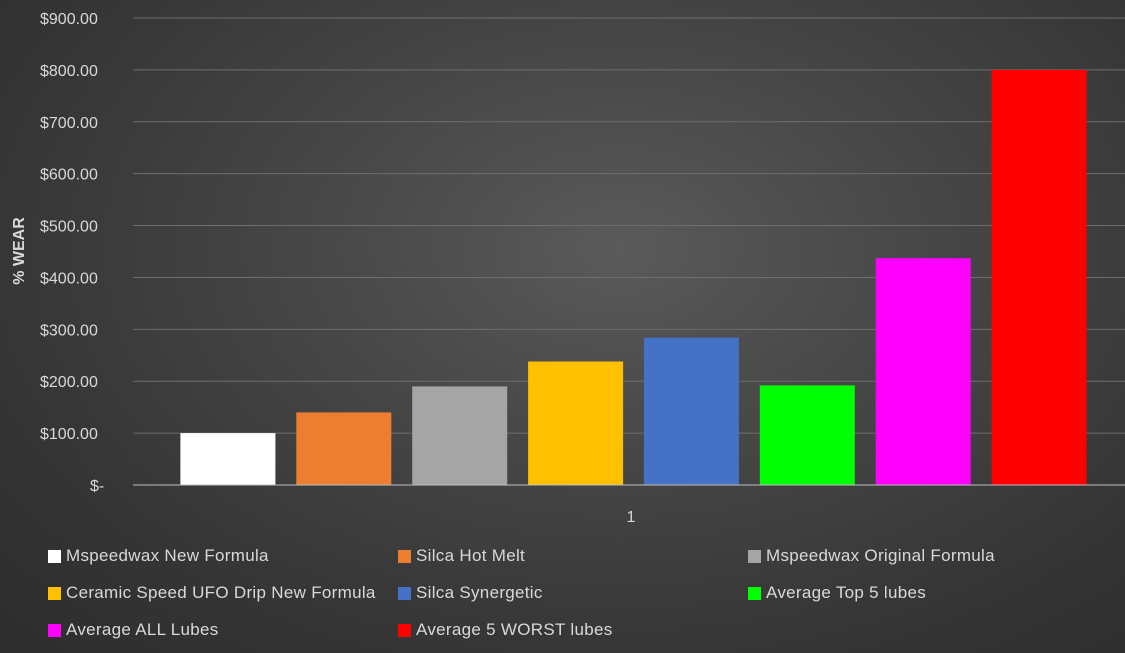 This screenshot has width=1125, height=653. Describe the element at coordinates (807, 435) in the screenshot. I see `bar-average-top-5-lubes` at that location.